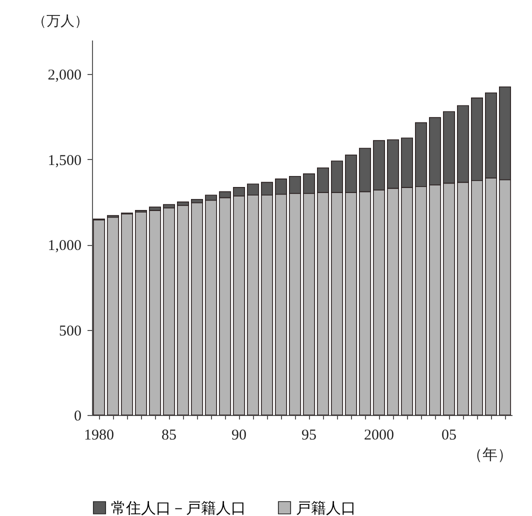  What do you see at coordinates (490, 455) in the screenshot?
I see `x-axis-title: （年）` at bounding box center [490, 455].